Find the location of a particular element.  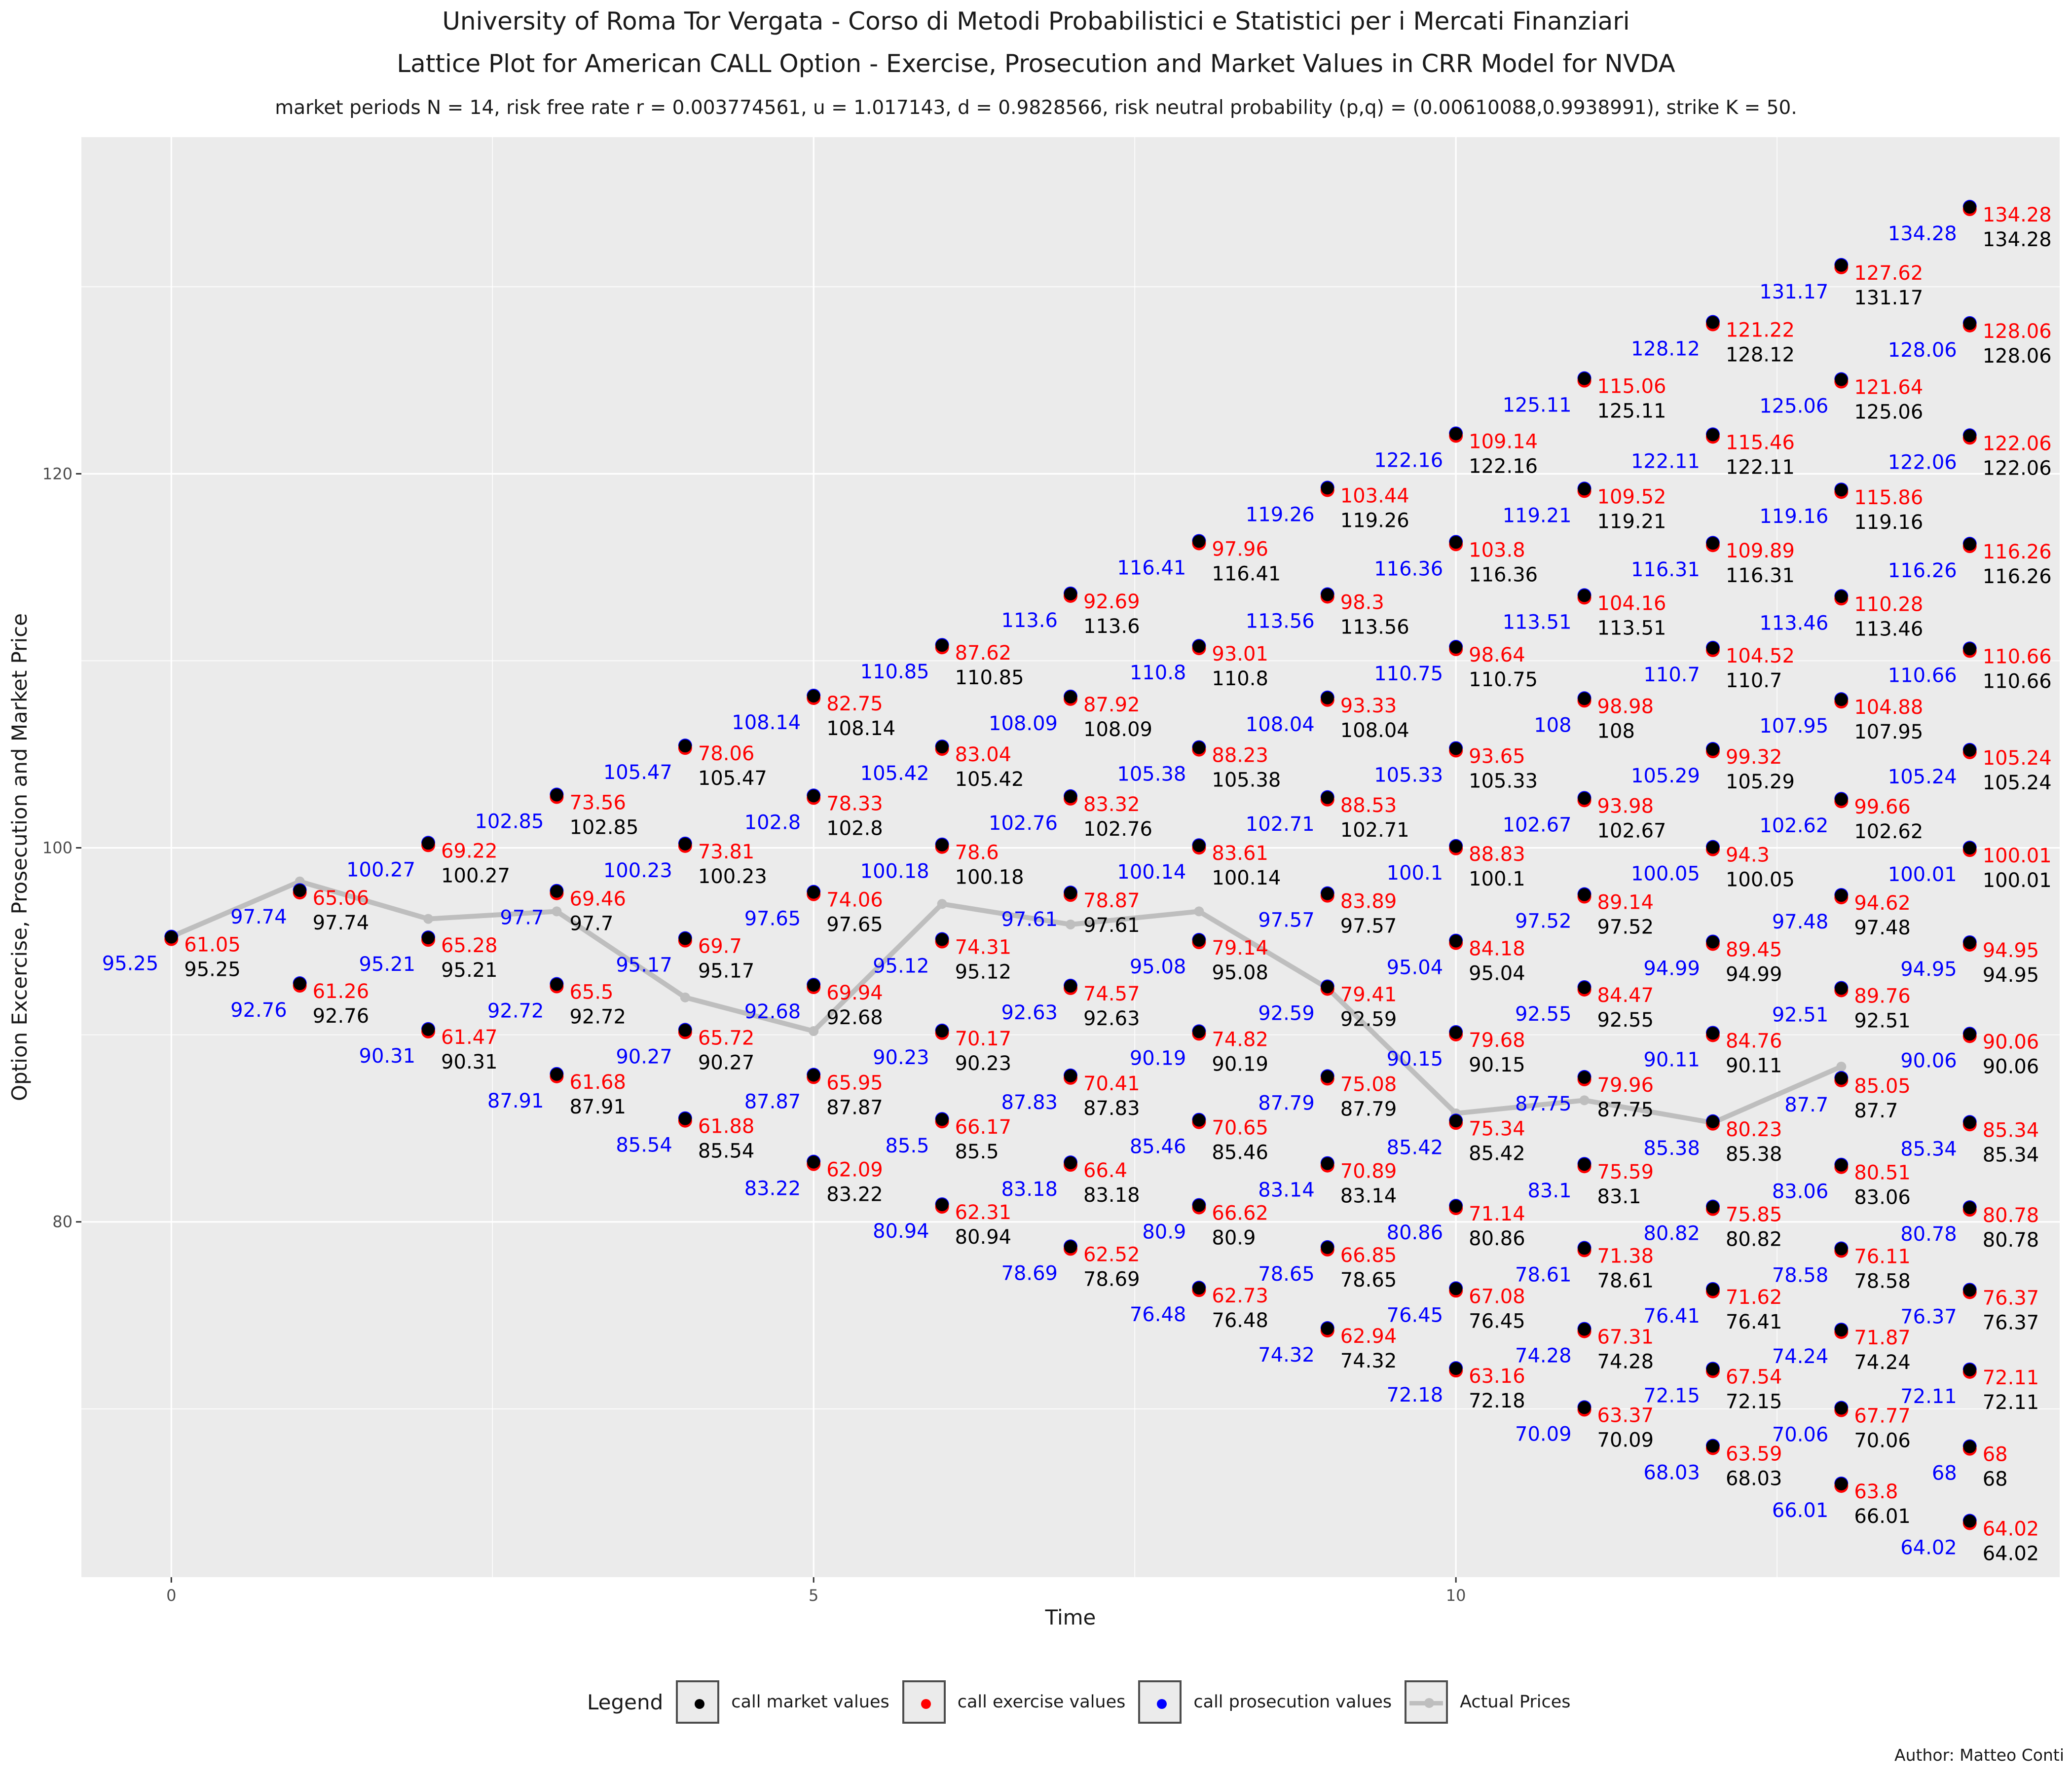

prosecution-value-label: 100.27 is located at coordinates (381, 870).